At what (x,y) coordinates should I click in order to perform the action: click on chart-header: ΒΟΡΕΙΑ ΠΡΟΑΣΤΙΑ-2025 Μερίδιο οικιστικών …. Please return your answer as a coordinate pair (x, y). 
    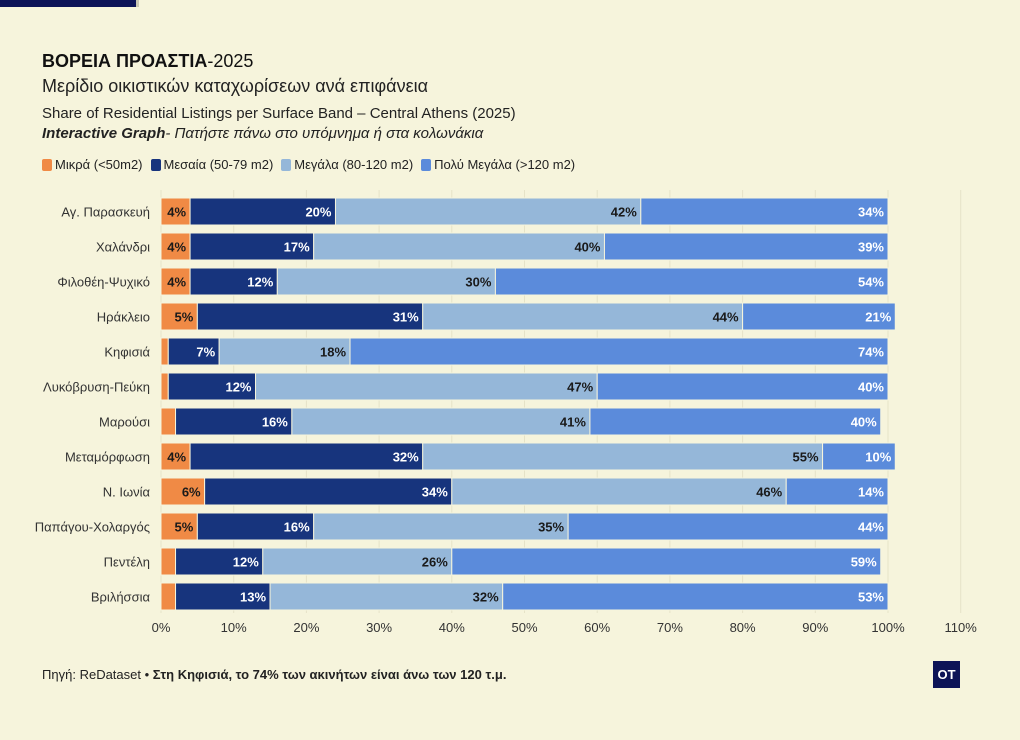
    Looking at the image, I should click on (279, 97).